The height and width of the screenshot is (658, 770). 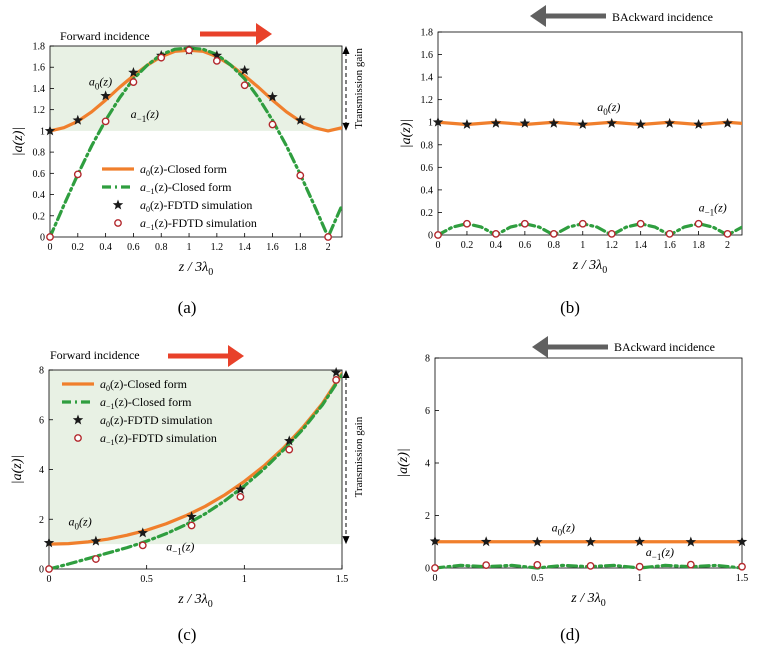 I want to click on panel-a-incidence-label: Forward incidence, so click(x=105, y=36).